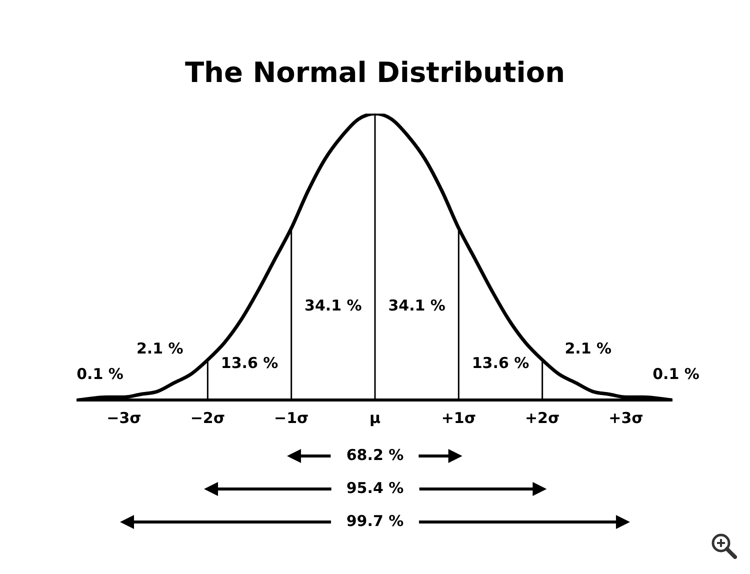  Describe the element at coordinates (458, 417) in the screenshot. I see `x-tick-label: +1σ` at that location.